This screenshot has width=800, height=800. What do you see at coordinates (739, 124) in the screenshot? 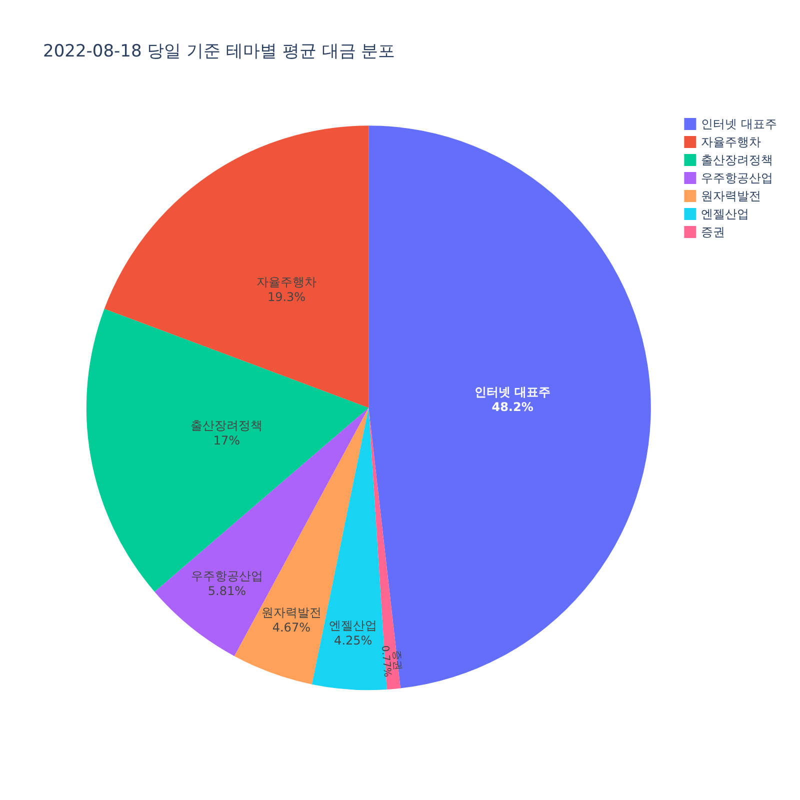
I see `legend-label: 인터넷 대표주` at bounding box center [739, 124].